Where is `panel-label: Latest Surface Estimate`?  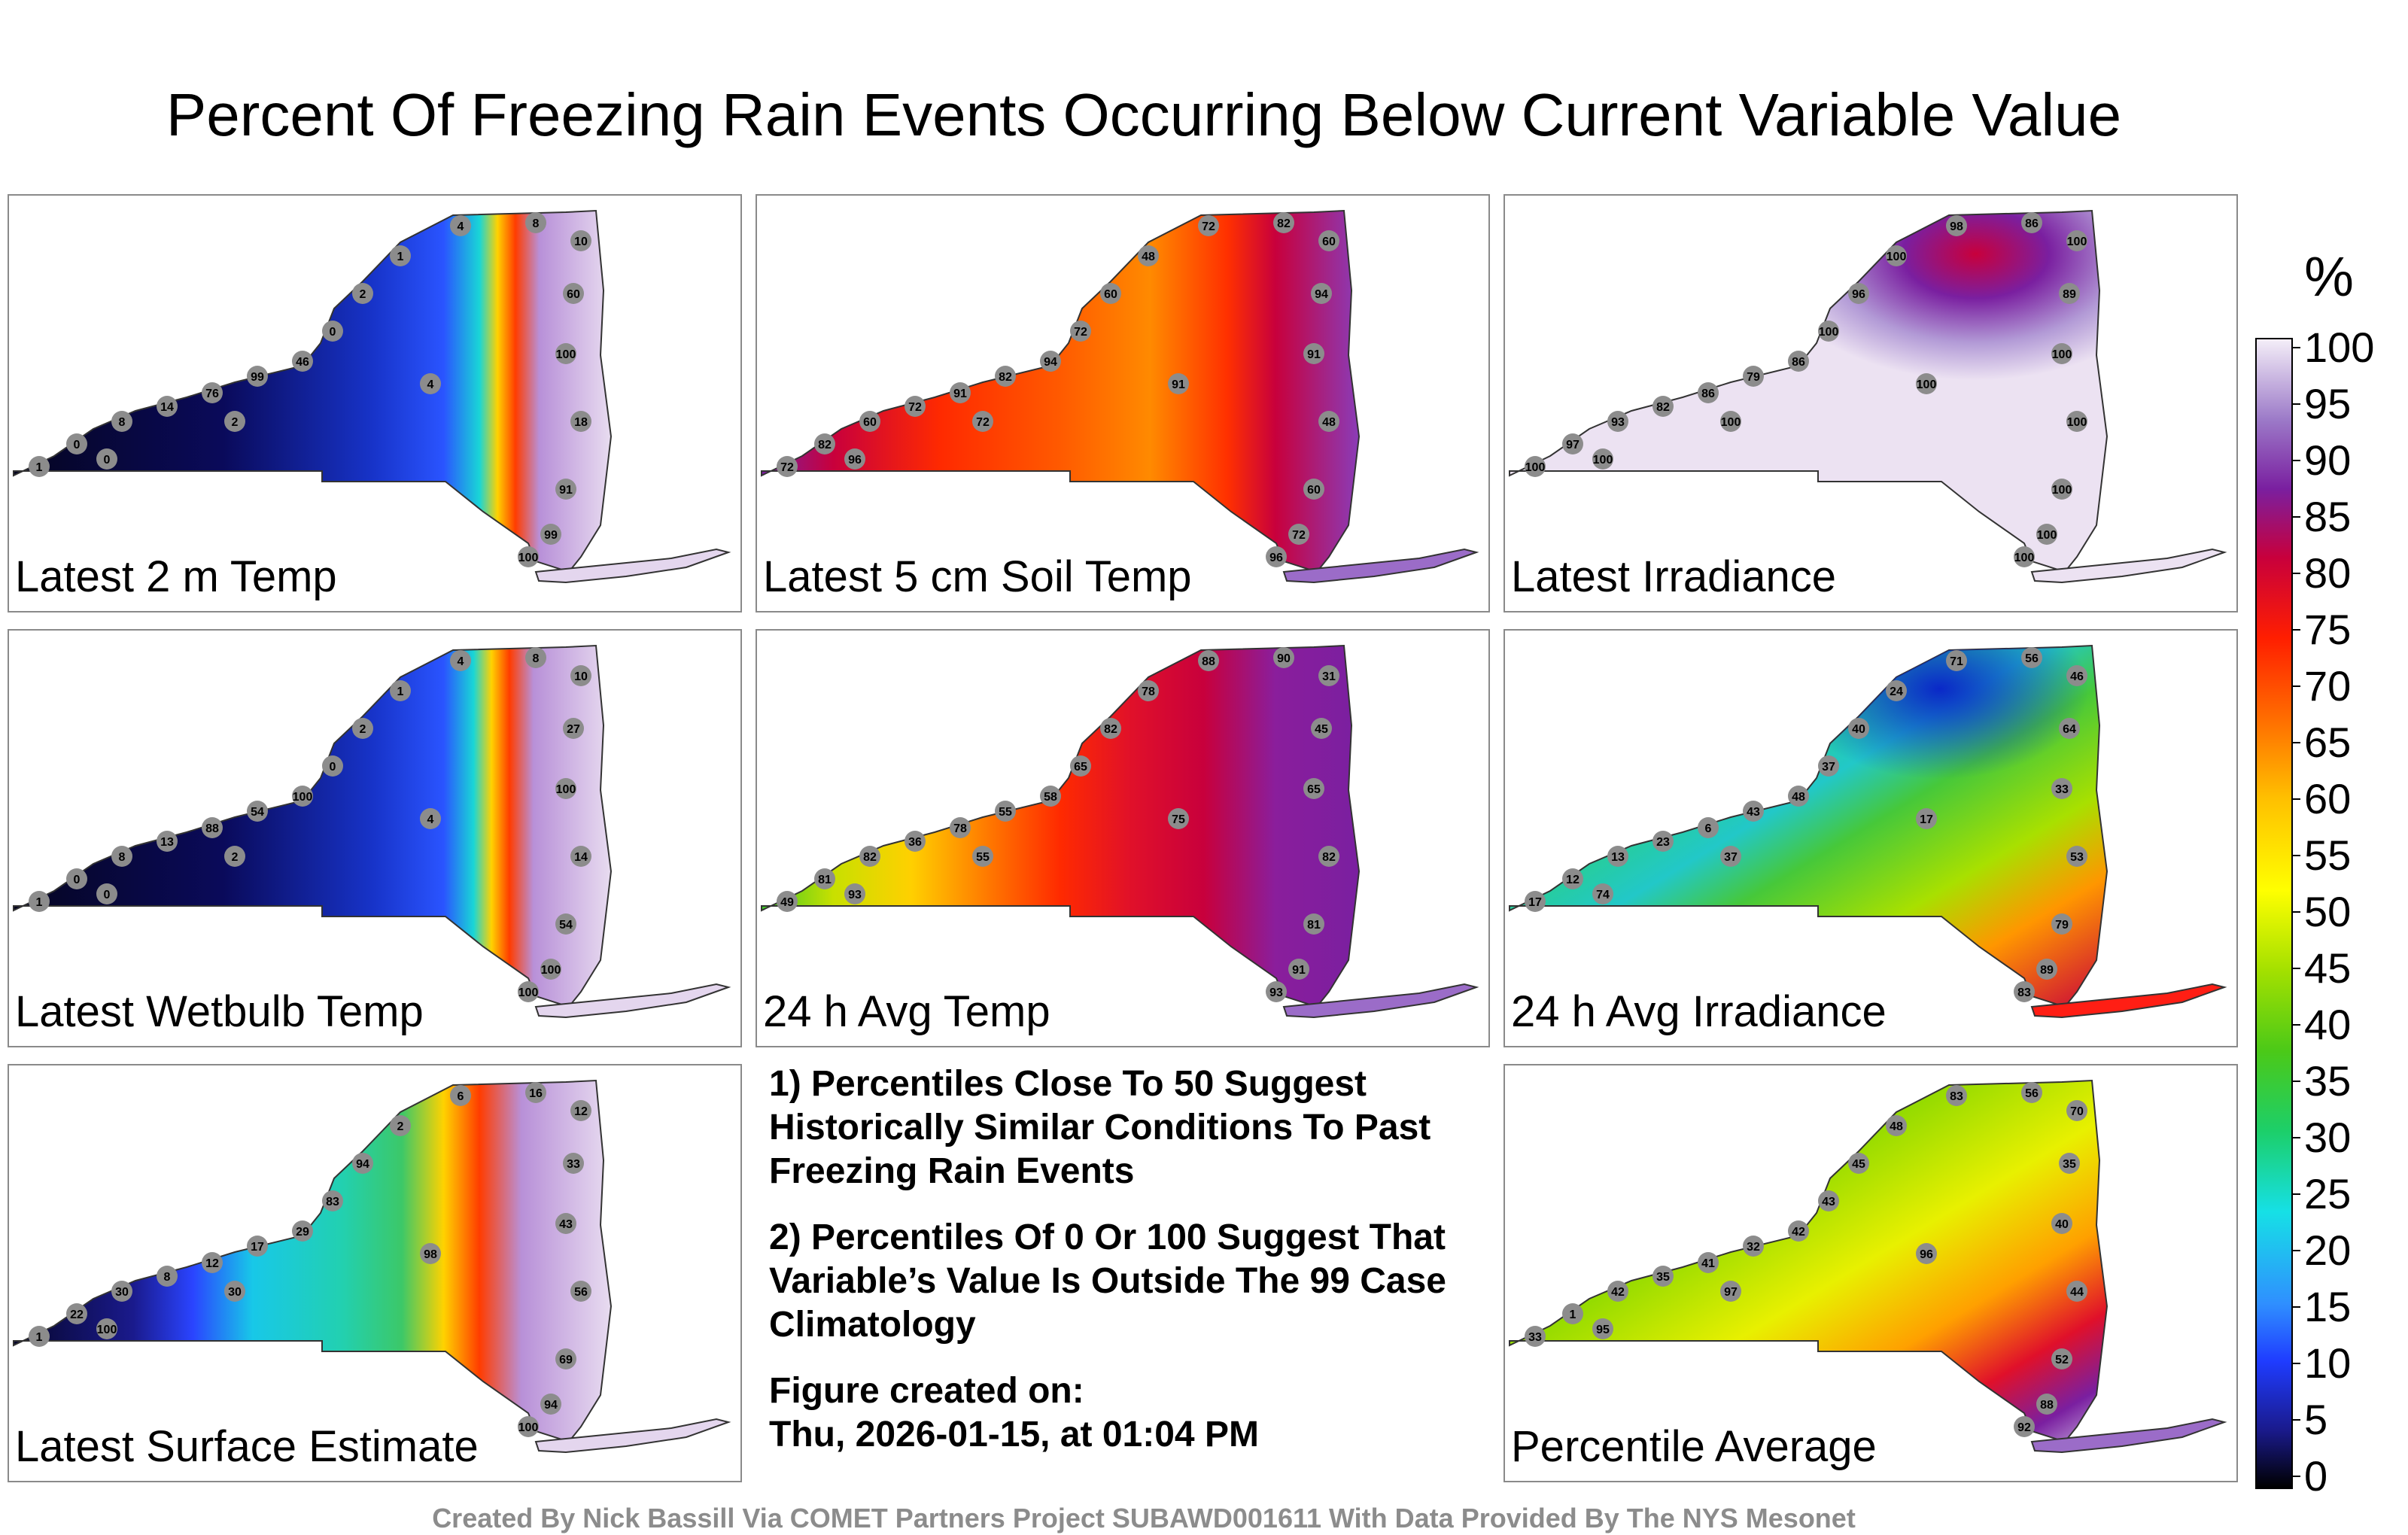 panel-label: Latest Surface Estimate is located at coordinates (247, 1446).